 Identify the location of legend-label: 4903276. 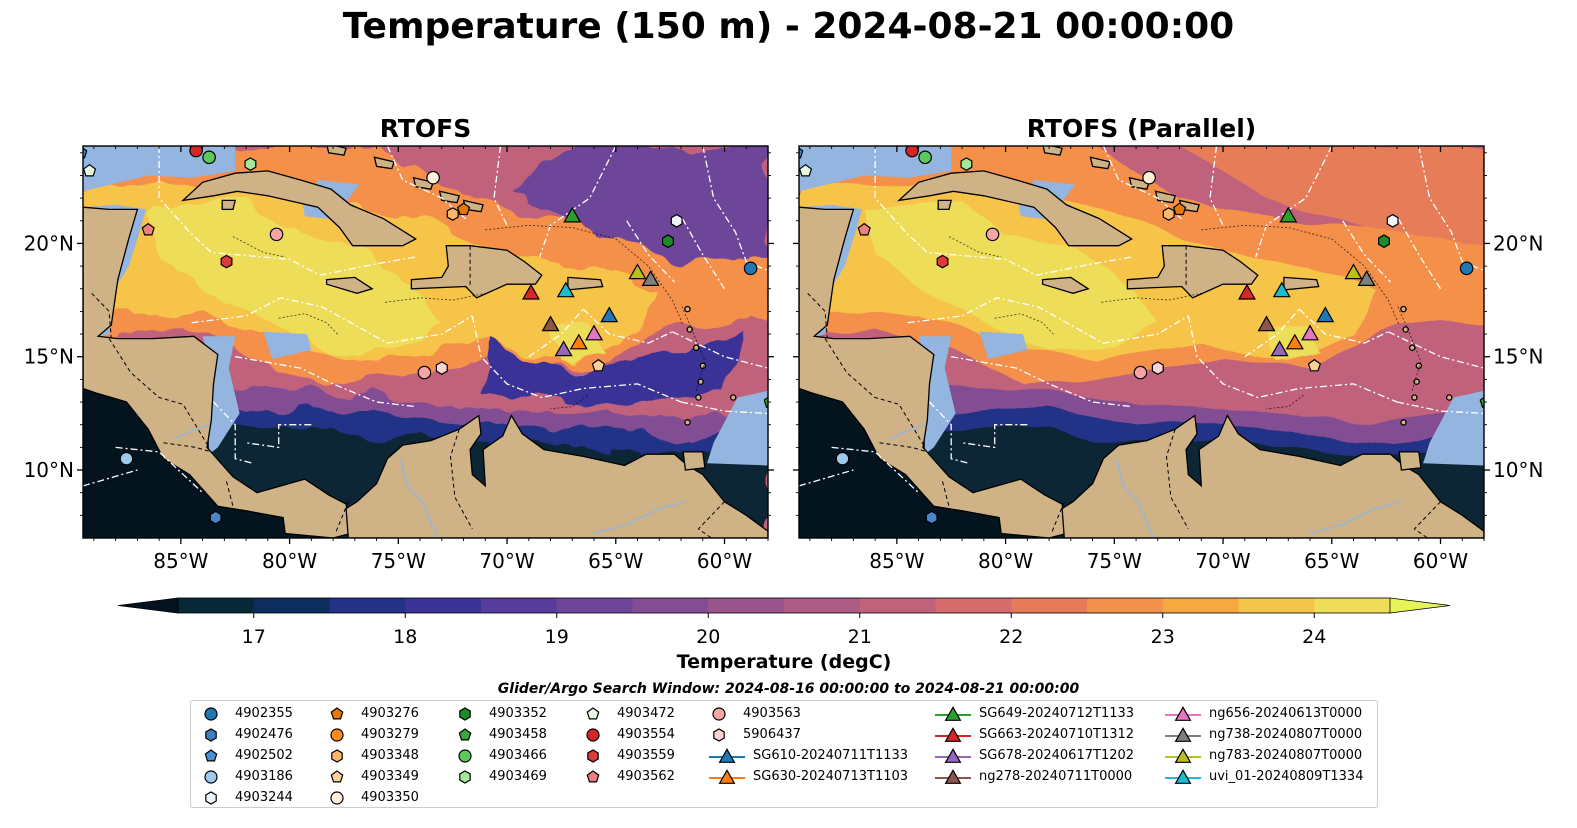
(390, 713).